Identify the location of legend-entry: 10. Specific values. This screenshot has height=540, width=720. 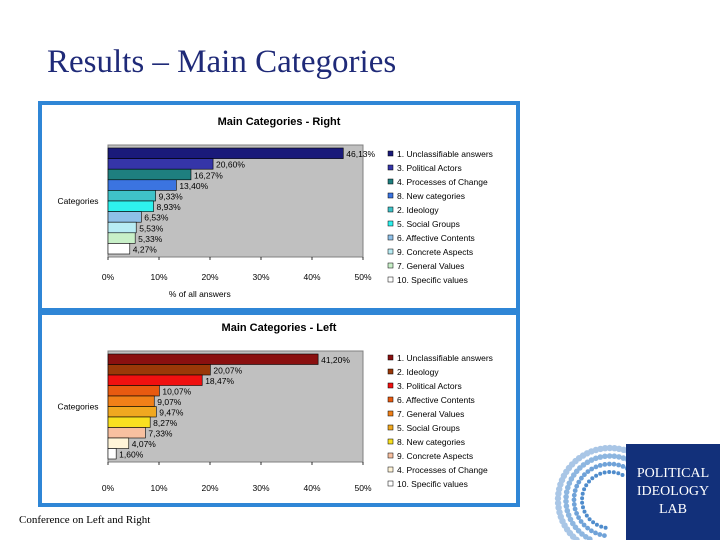
(432, 280).